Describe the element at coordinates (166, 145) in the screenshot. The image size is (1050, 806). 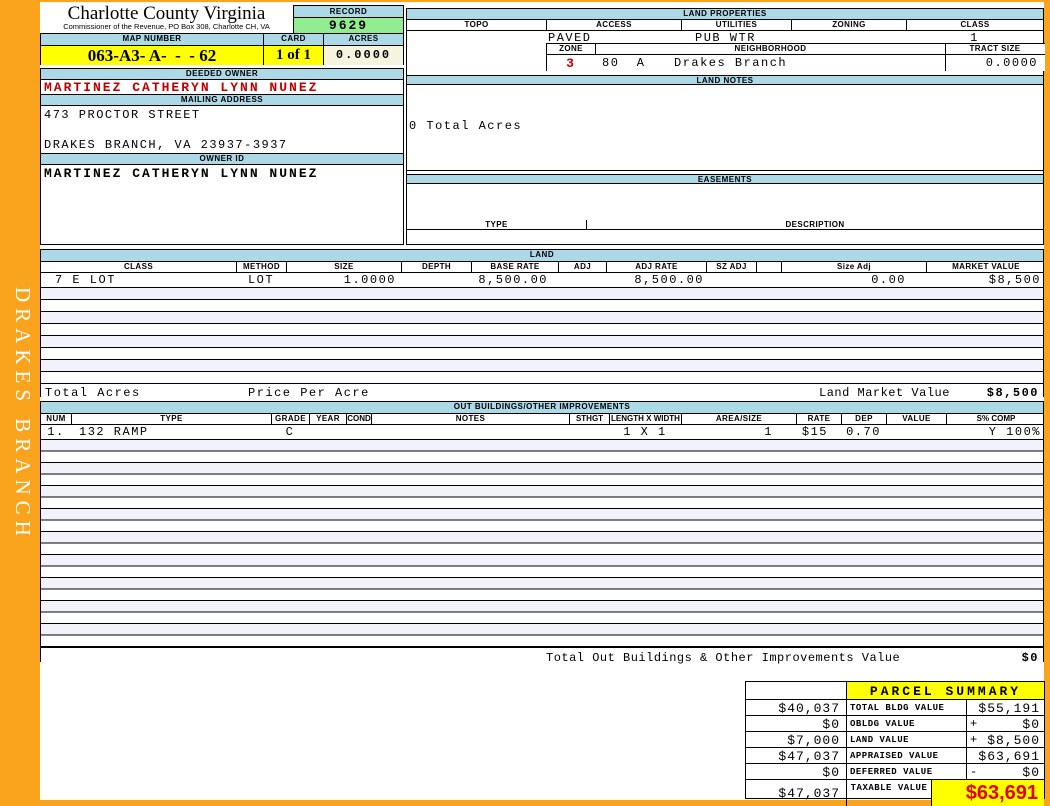
I see `mailing-address-line2: DRAKES BRANCH, VA 23937-3937` at that location.